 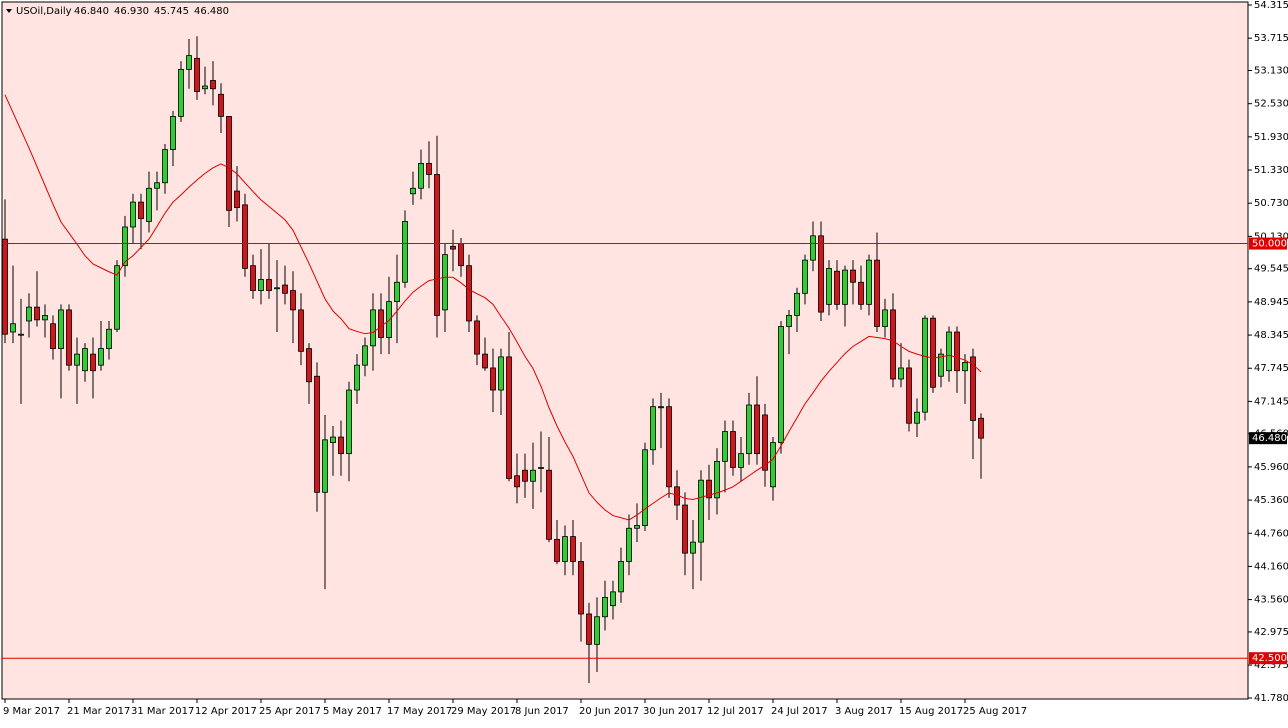 I want to click on x-tick-label: 15 Aug 2017, so click(x=931, y=711).